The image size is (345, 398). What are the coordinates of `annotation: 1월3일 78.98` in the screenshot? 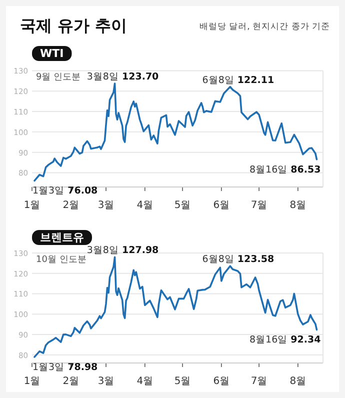 It's located at (65, 367).